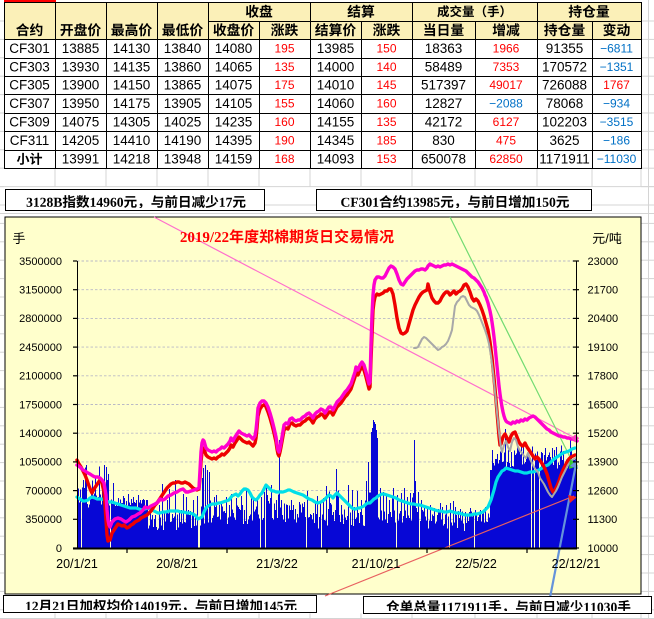  I want to click on svg-text: 12600, so click(603, 491).